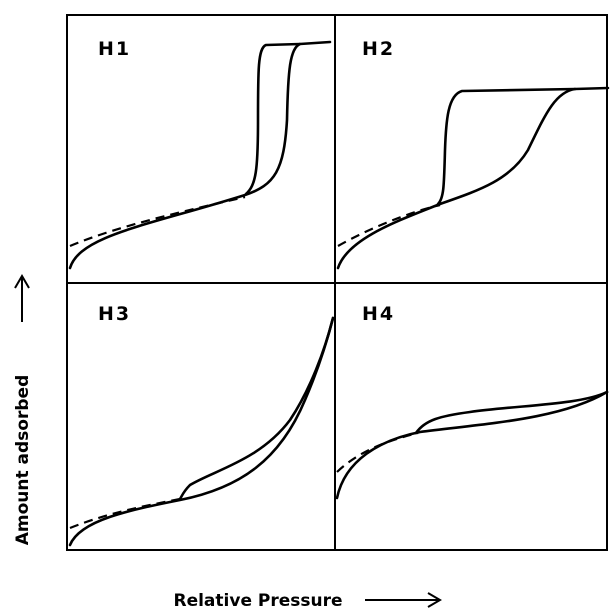 This screenshot has width=612, height=608. Describe the element at coordinates (472, 445) in the screenshot. I see `h4-loop` at that location.